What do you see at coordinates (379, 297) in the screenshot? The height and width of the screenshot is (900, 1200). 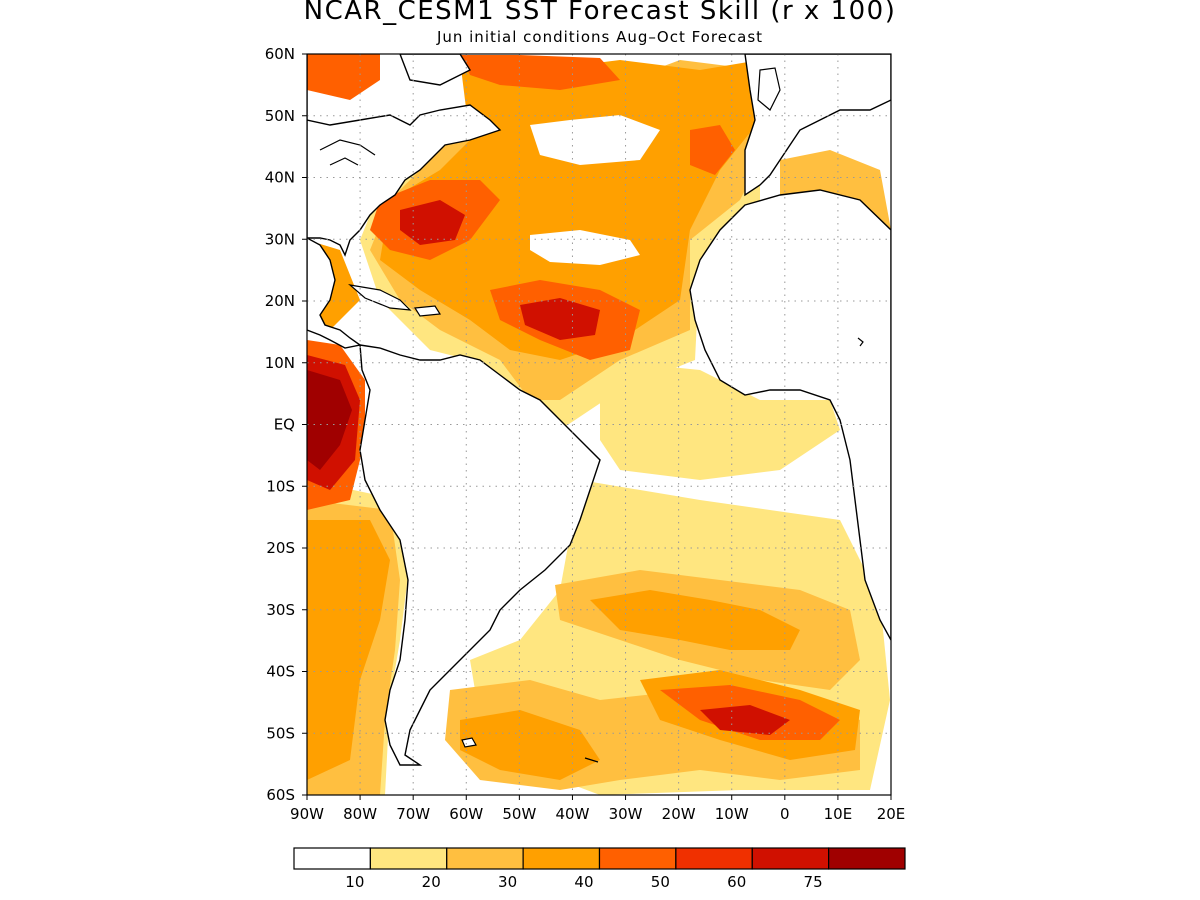 I see `land-cuba` at bounding box center [379, 297].